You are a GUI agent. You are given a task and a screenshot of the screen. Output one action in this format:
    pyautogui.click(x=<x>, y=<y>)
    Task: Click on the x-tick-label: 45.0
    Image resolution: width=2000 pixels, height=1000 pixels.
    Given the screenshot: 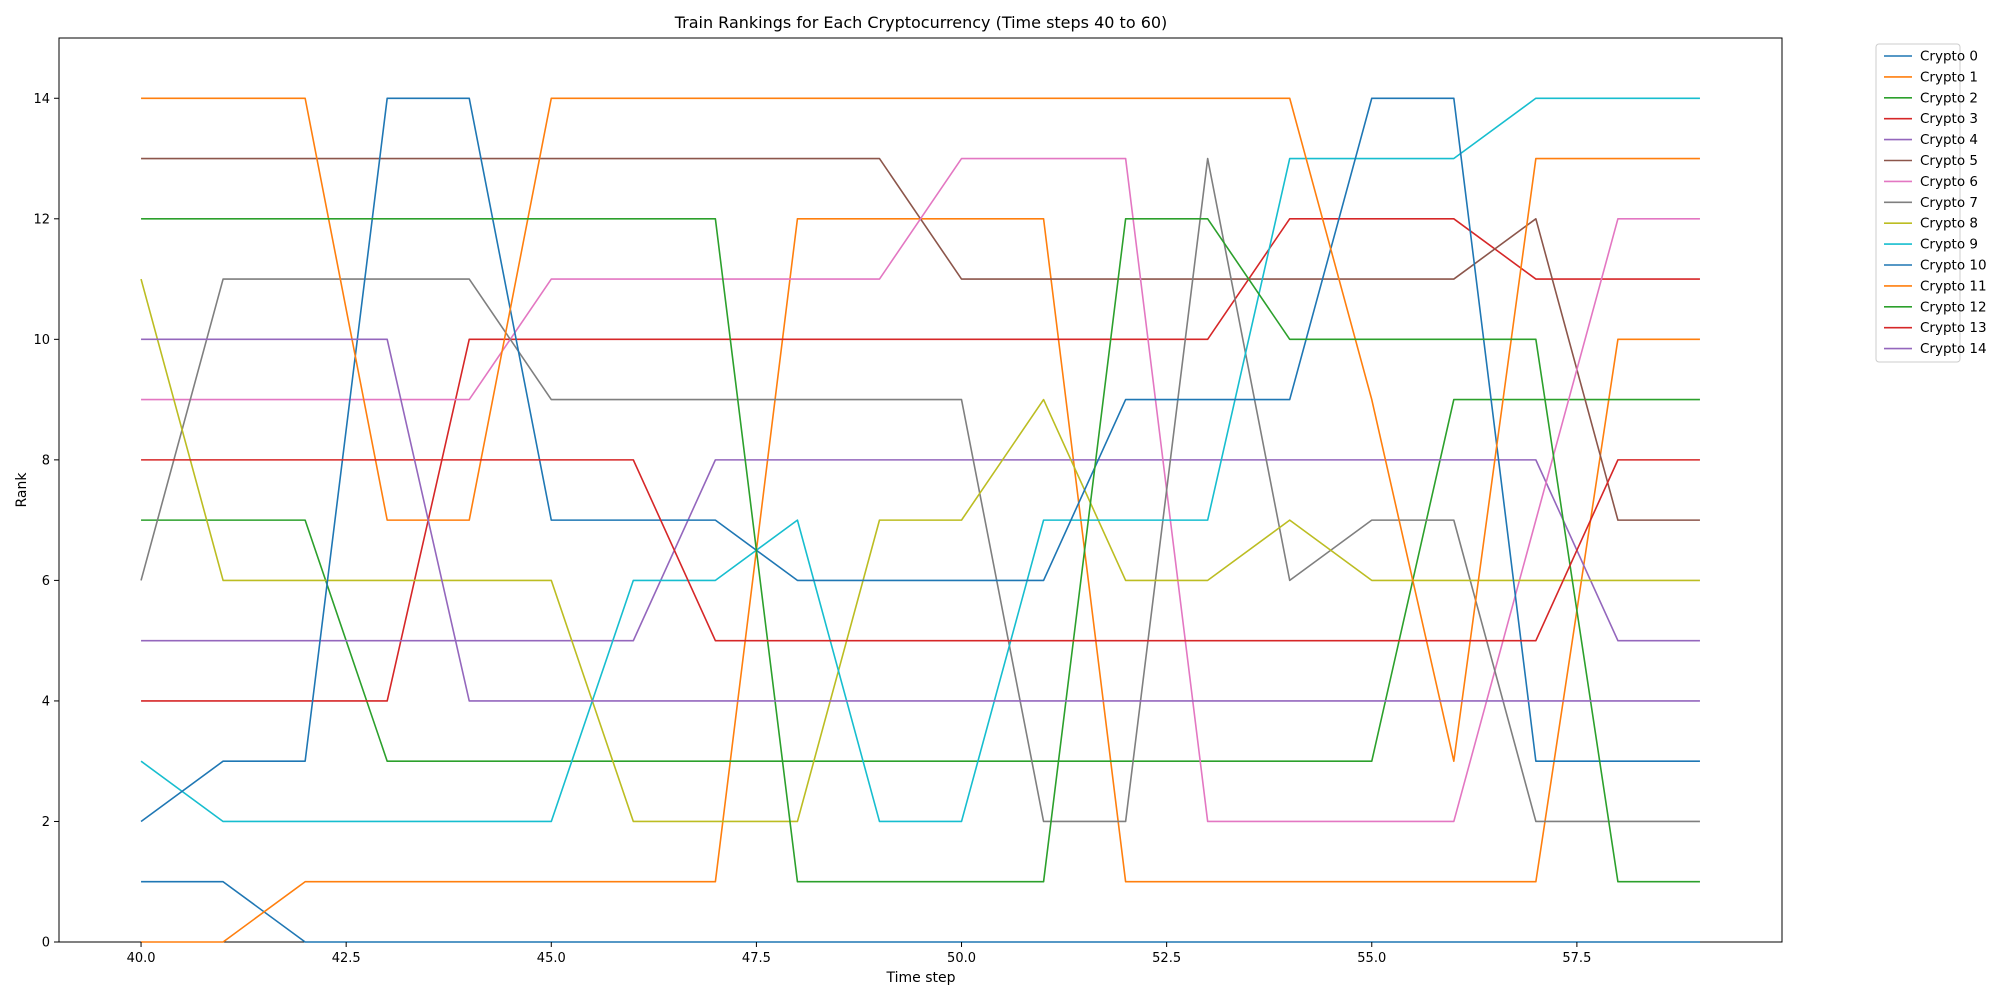 What is the action you would take?
    pyautogui.click(x=551, y=958)
    